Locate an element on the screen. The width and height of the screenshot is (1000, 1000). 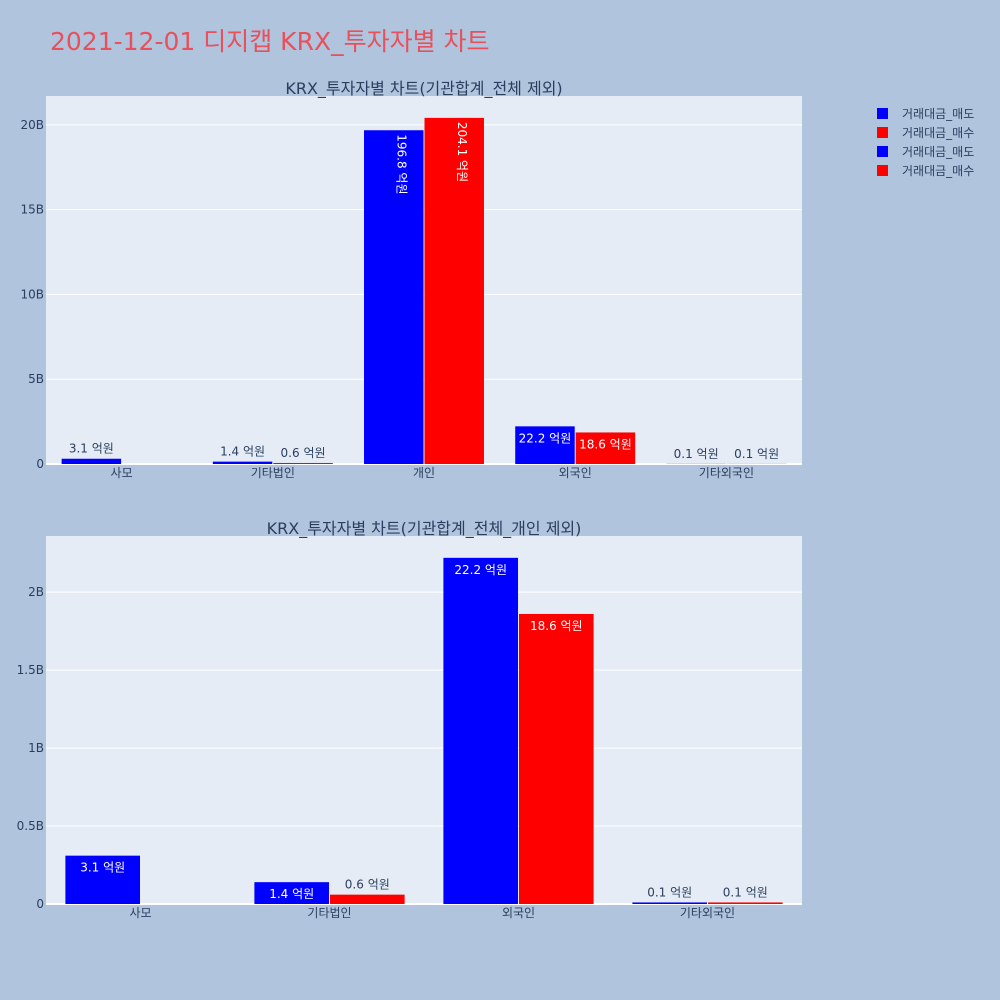
subplot-title: KRX_투자자별 차트(기관합계_전체_개인 제외) is located at coordinates (424, 529).